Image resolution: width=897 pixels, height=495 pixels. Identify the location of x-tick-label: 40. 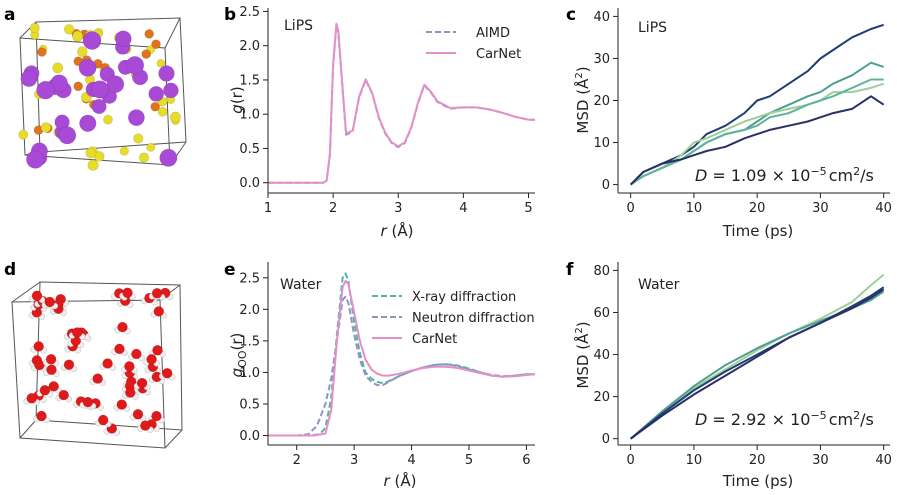
(883, 208).